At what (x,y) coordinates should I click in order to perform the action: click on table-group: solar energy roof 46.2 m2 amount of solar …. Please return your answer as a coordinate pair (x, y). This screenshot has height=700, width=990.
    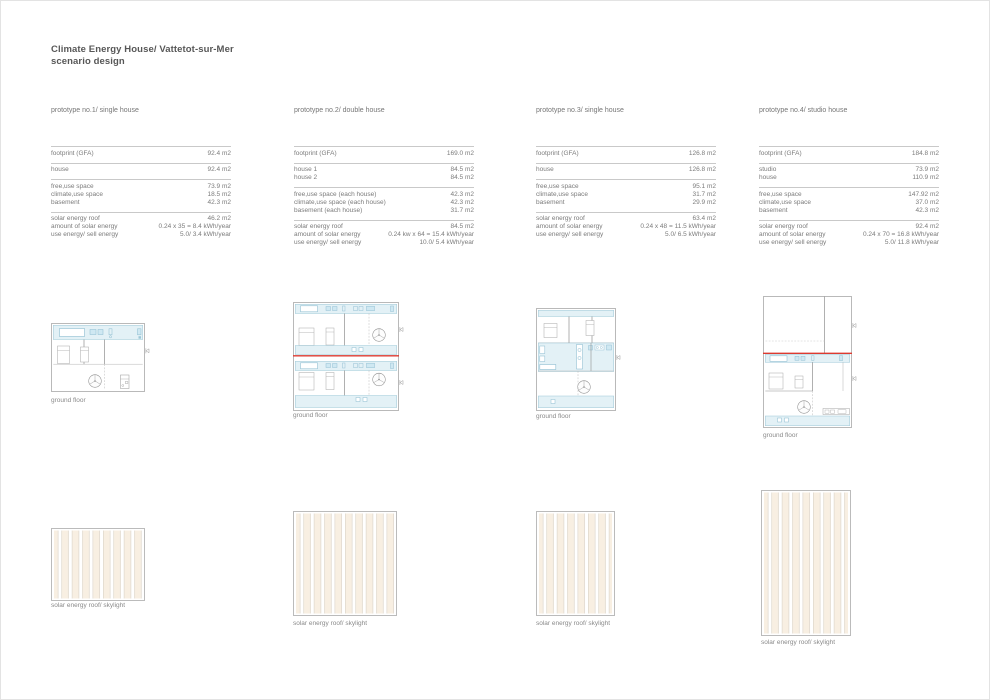
    Looking at the image, I should click on (141, 228).